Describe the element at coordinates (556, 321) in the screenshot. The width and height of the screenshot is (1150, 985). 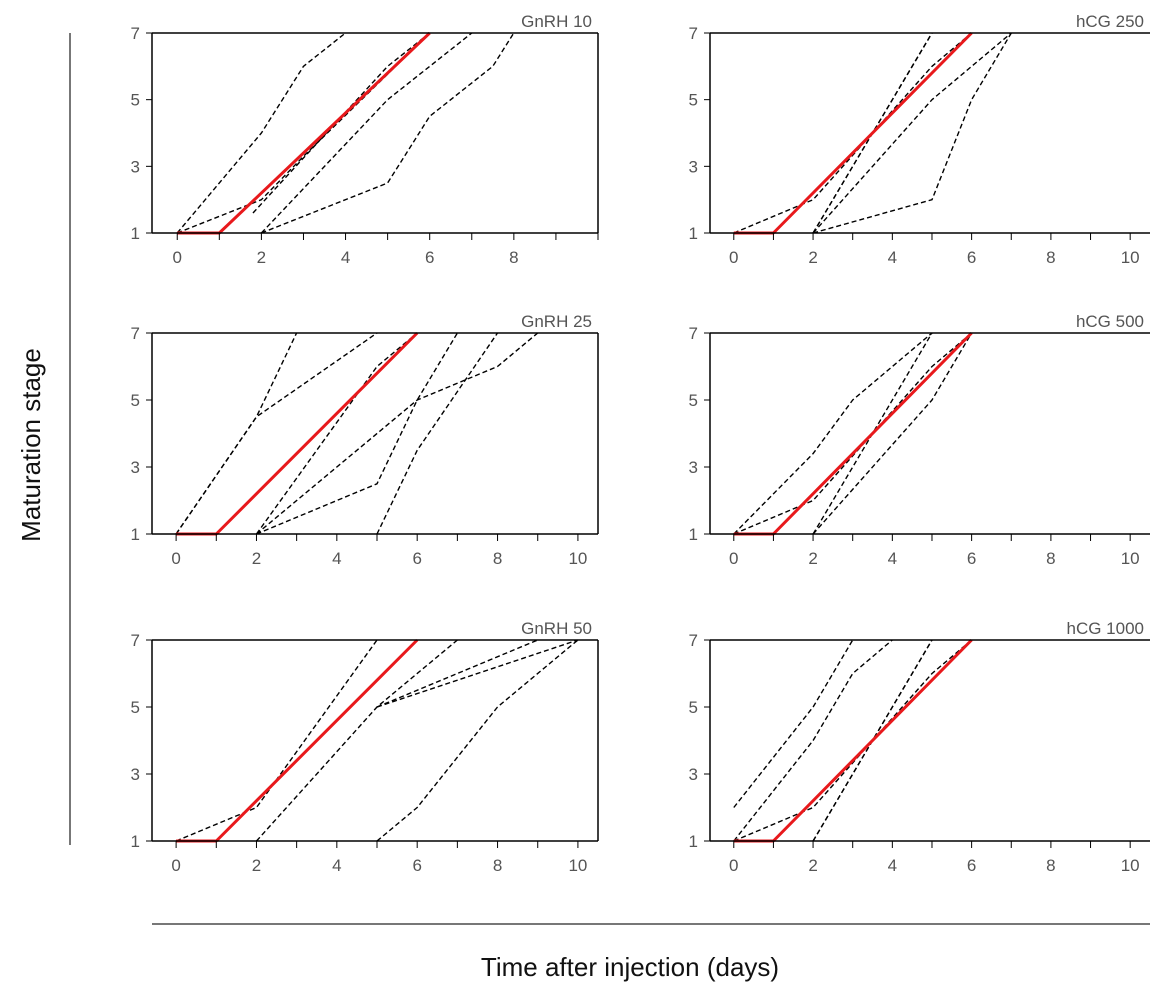
I see `panel-title: GnRH 25` at that location.